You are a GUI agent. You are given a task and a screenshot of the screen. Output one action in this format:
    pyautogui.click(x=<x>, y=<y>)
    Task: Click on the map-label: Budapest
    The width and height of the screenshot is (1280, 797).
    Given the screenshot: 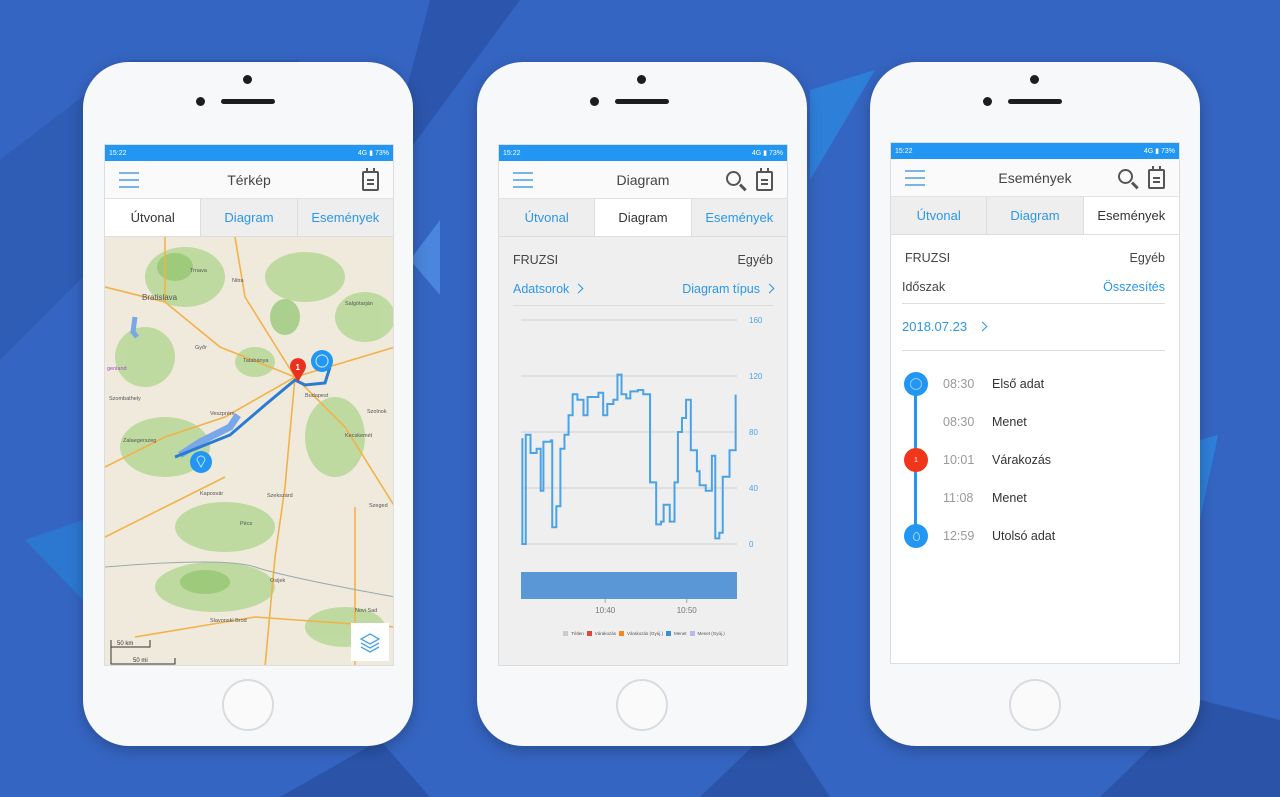 What is the action you would take?
    pyautogui.click(x=317, y=396)
    